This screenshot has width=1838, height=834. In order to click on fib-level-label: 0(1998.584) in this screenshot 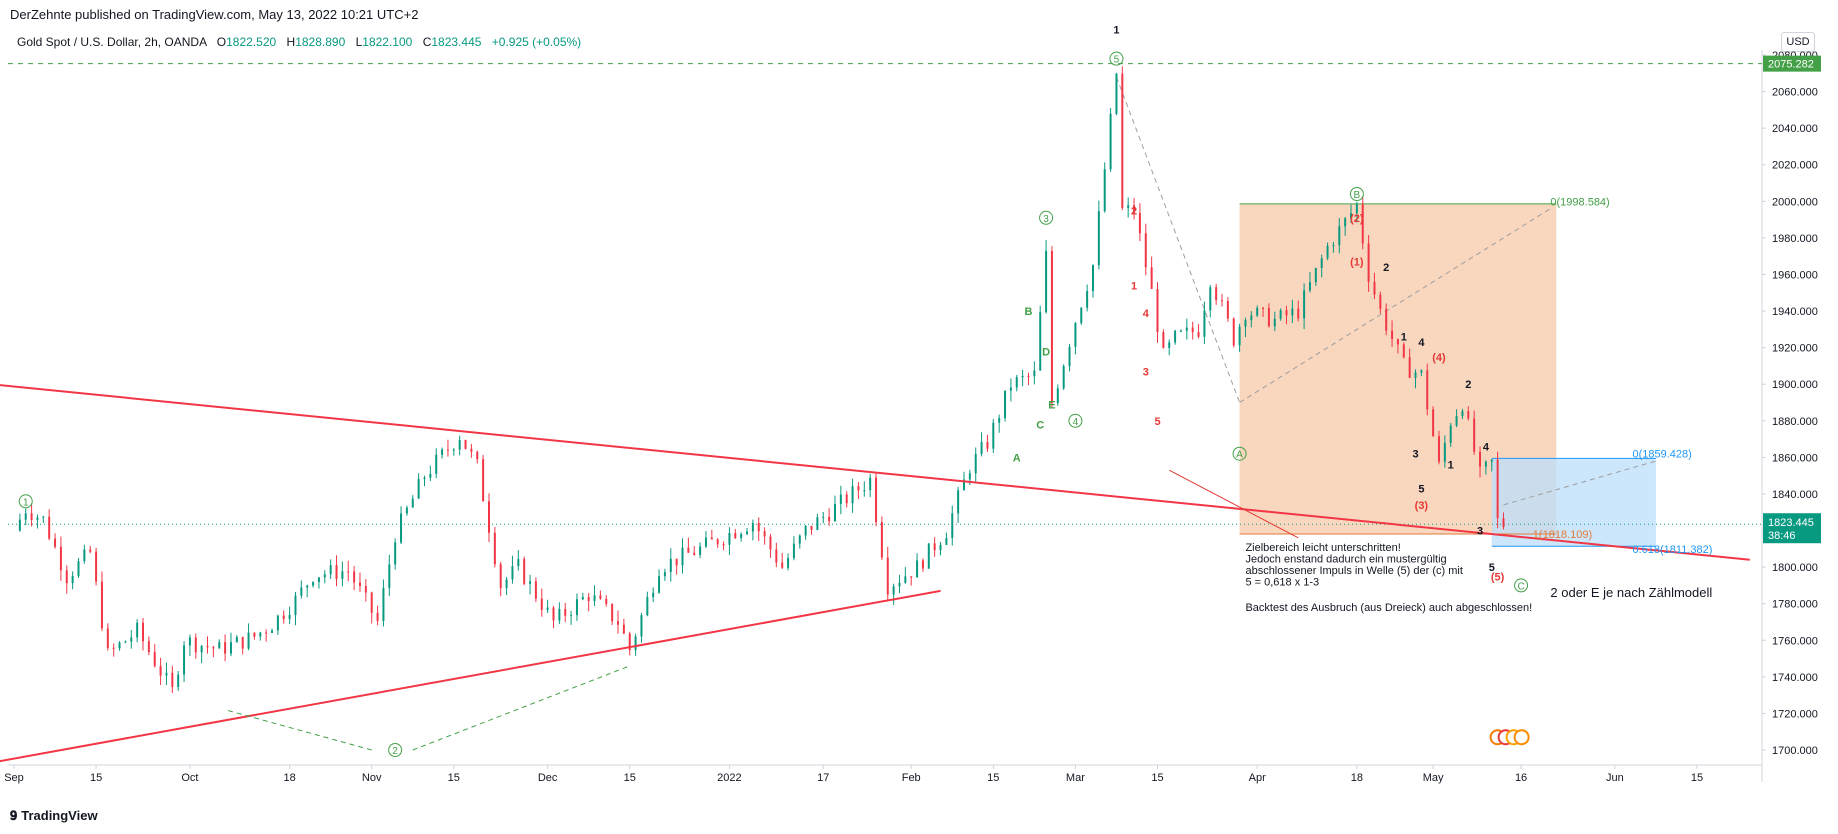, I will do `click(1579, 202)`.